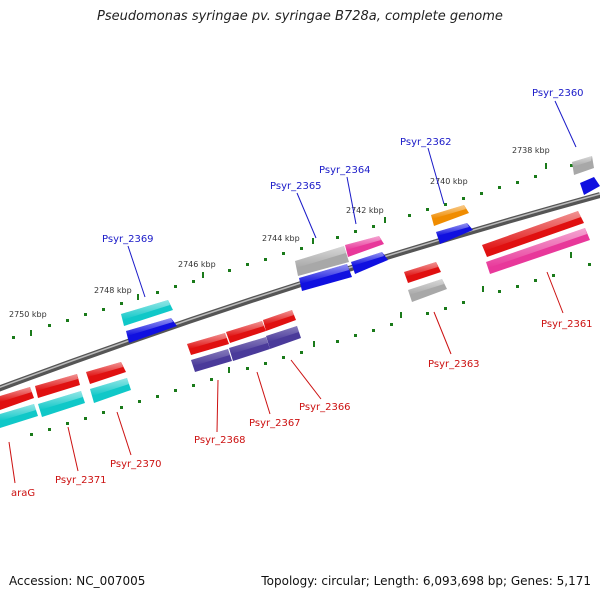  Describe the element at coordinates (28, 314) in the screenshot. I see `scale-label: 2750 kbp` at that location.